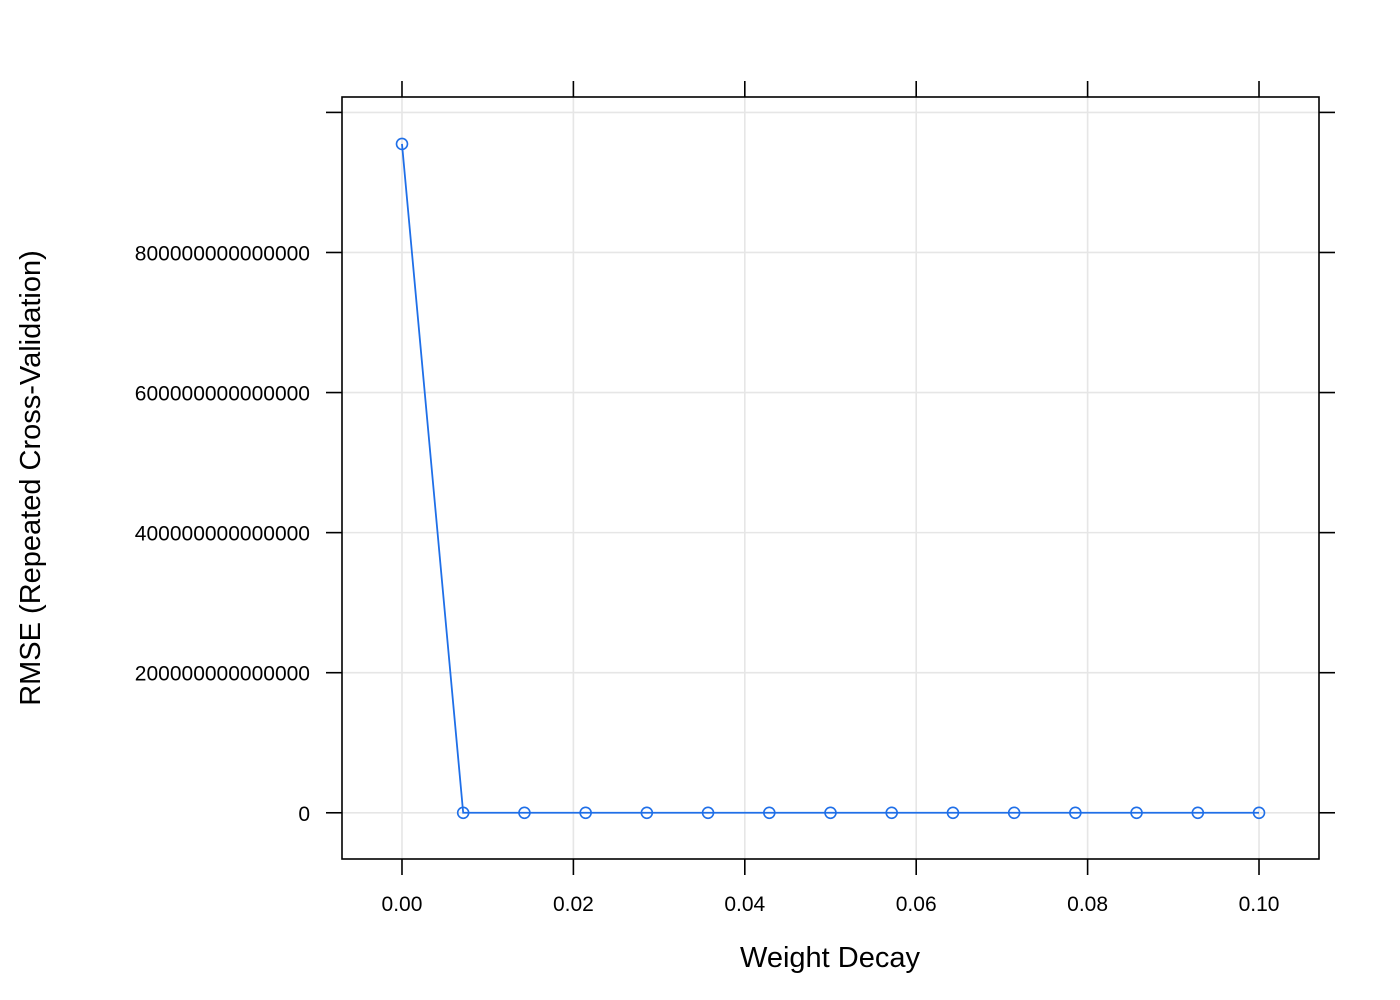  I want to click on x-tick-label: 0.04, so click(744, 904).